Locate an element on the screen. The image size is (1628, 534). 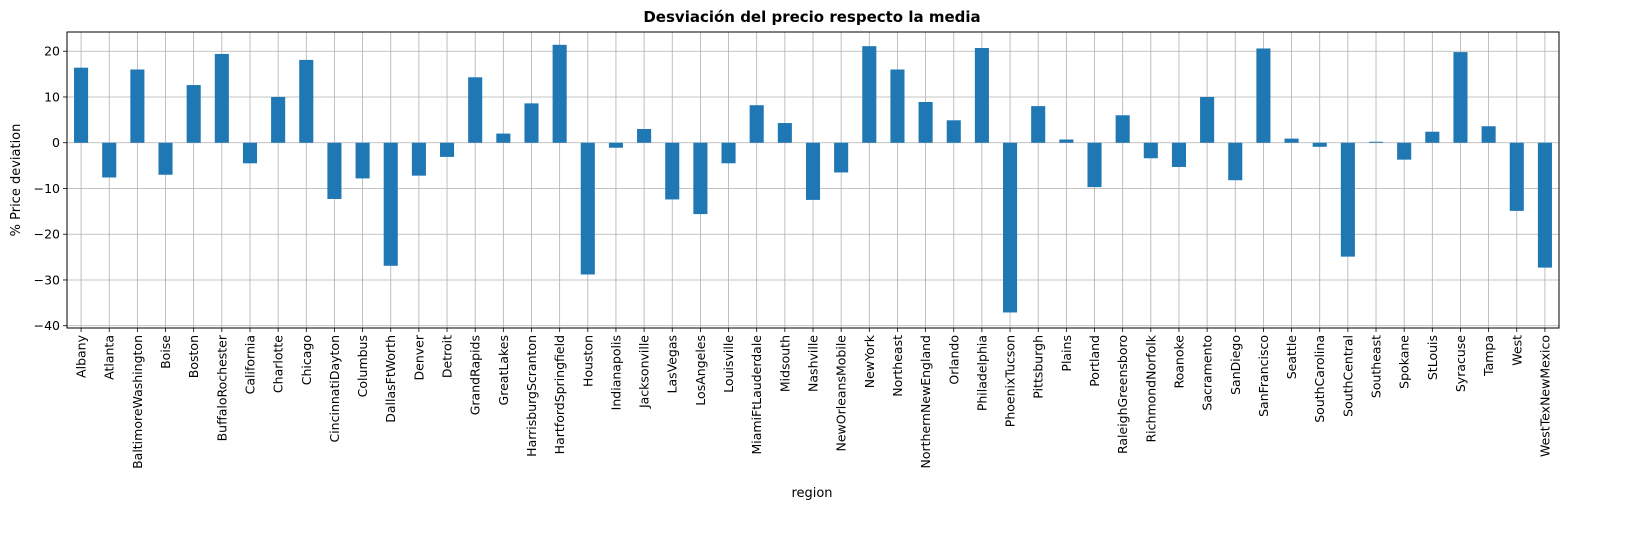
bar-Portland is located at coordinates (1094, 165).